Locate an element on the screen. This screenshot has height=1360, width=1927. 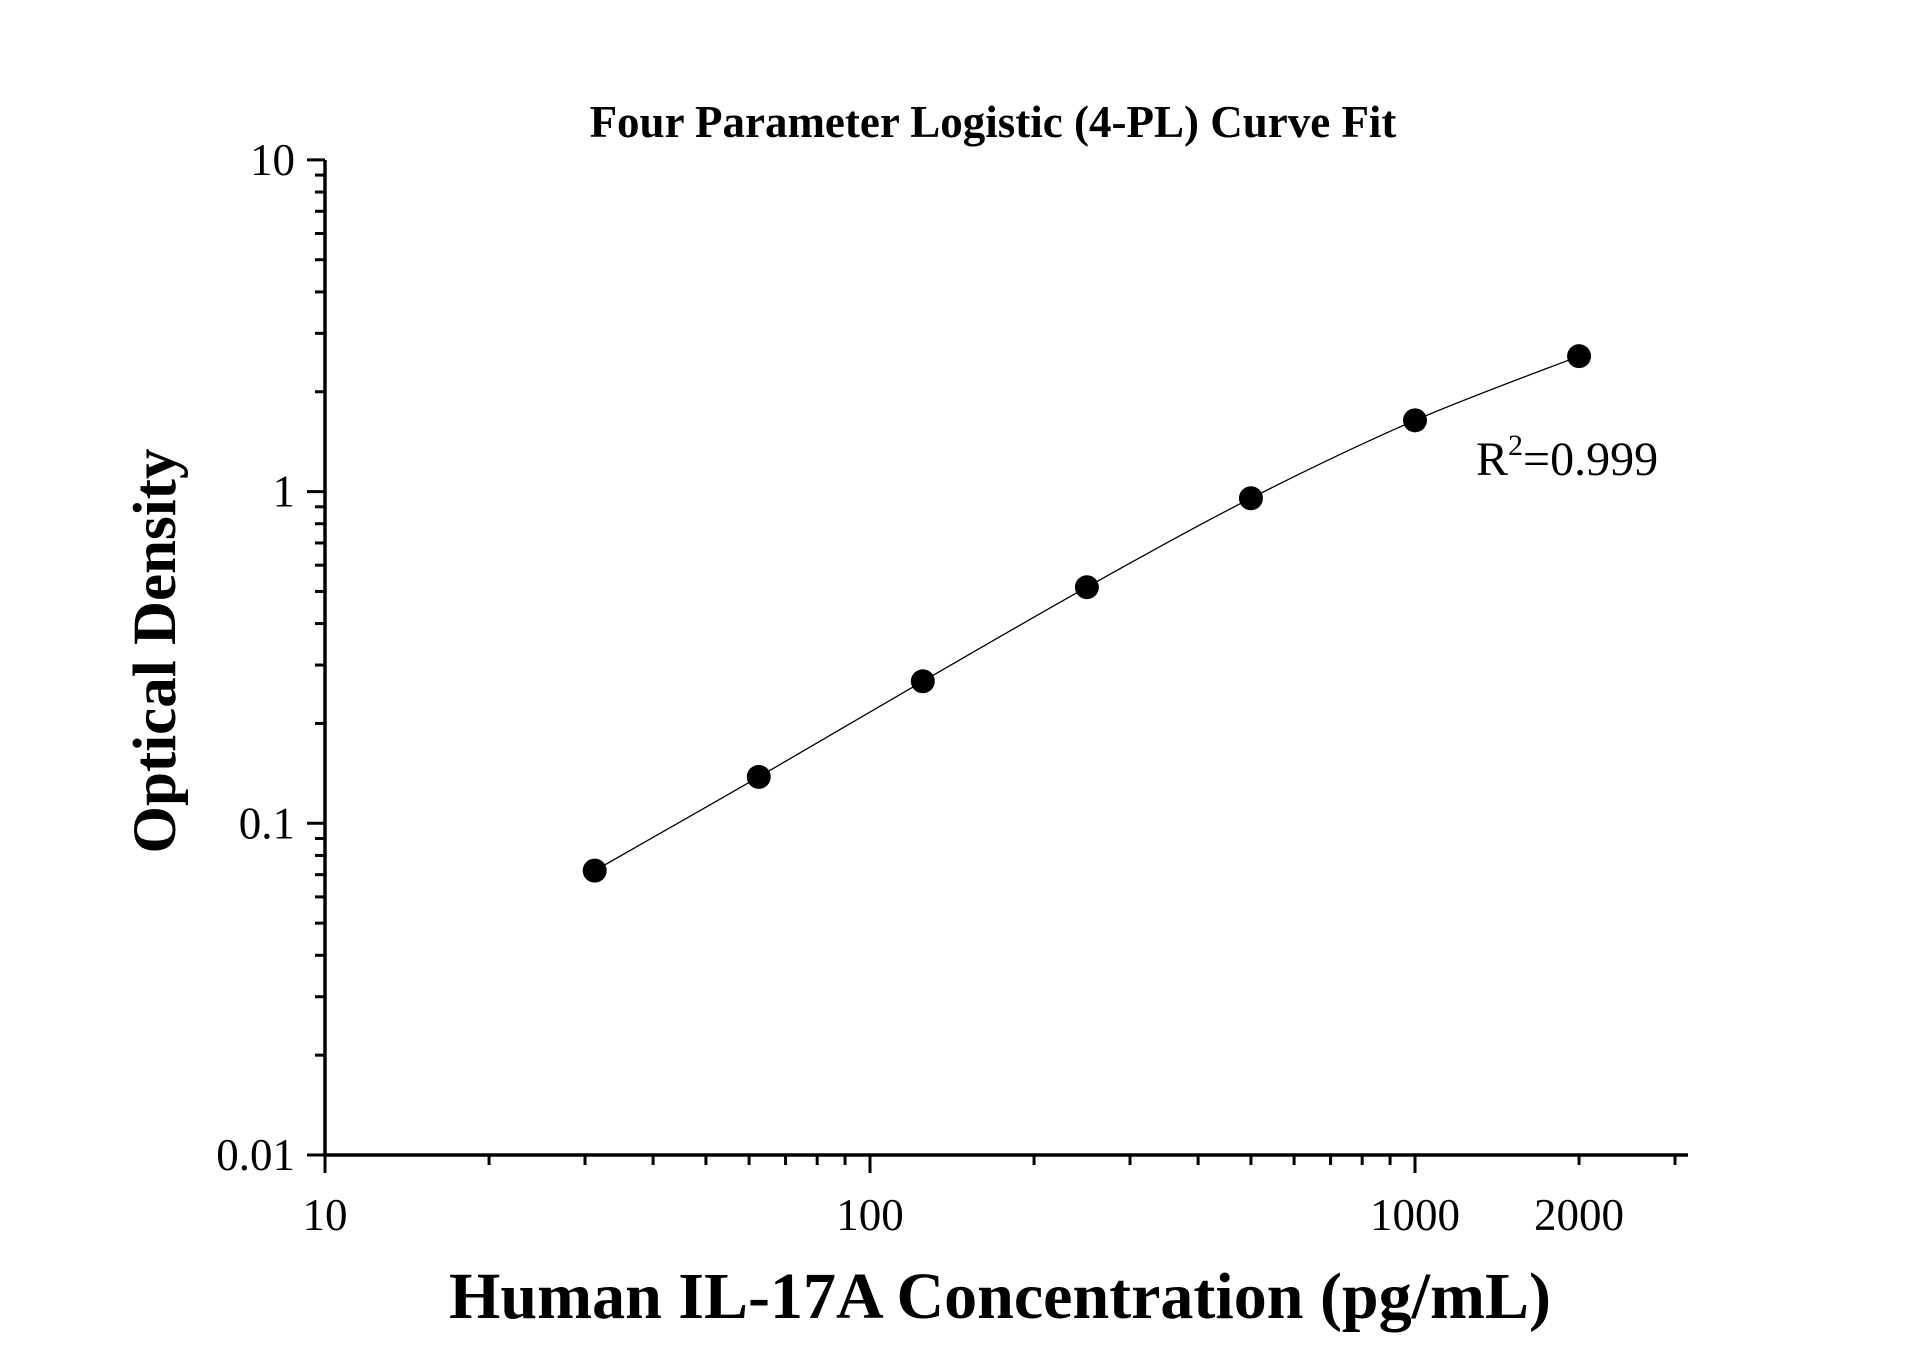
y-axis-label: Optical Density is located at coordinates (155, 651).